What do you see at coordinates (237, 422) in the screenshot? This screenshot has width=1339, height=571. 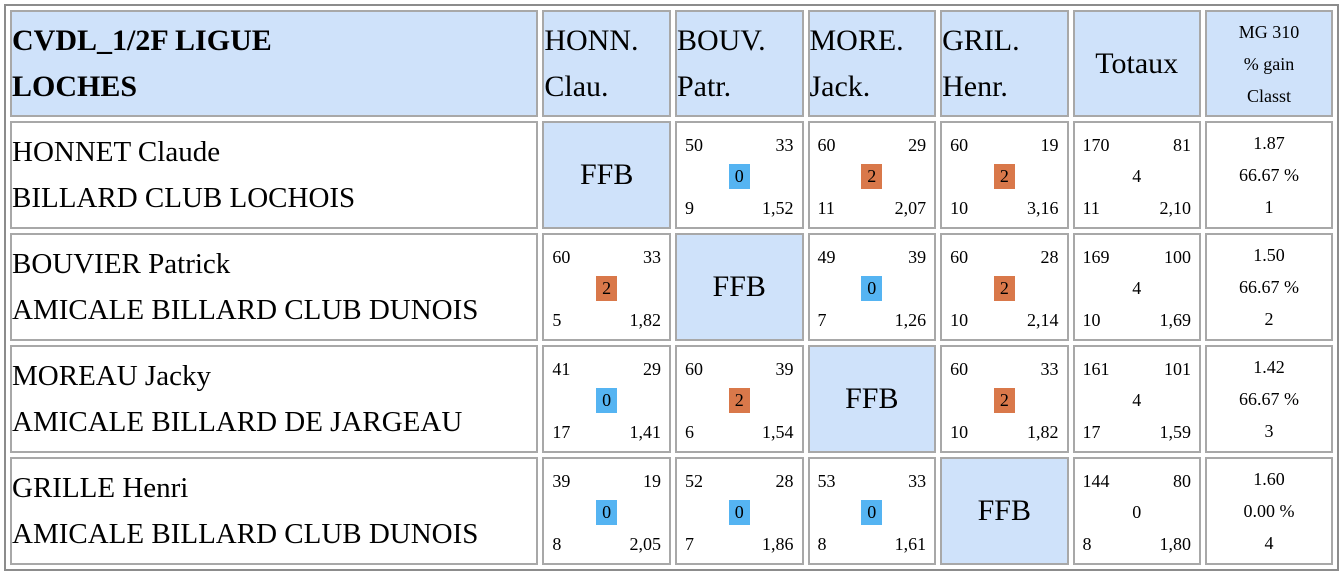 I see `player-club: AMICALE BILLARD DE JARGEAU` at bounding box center [237, 422].